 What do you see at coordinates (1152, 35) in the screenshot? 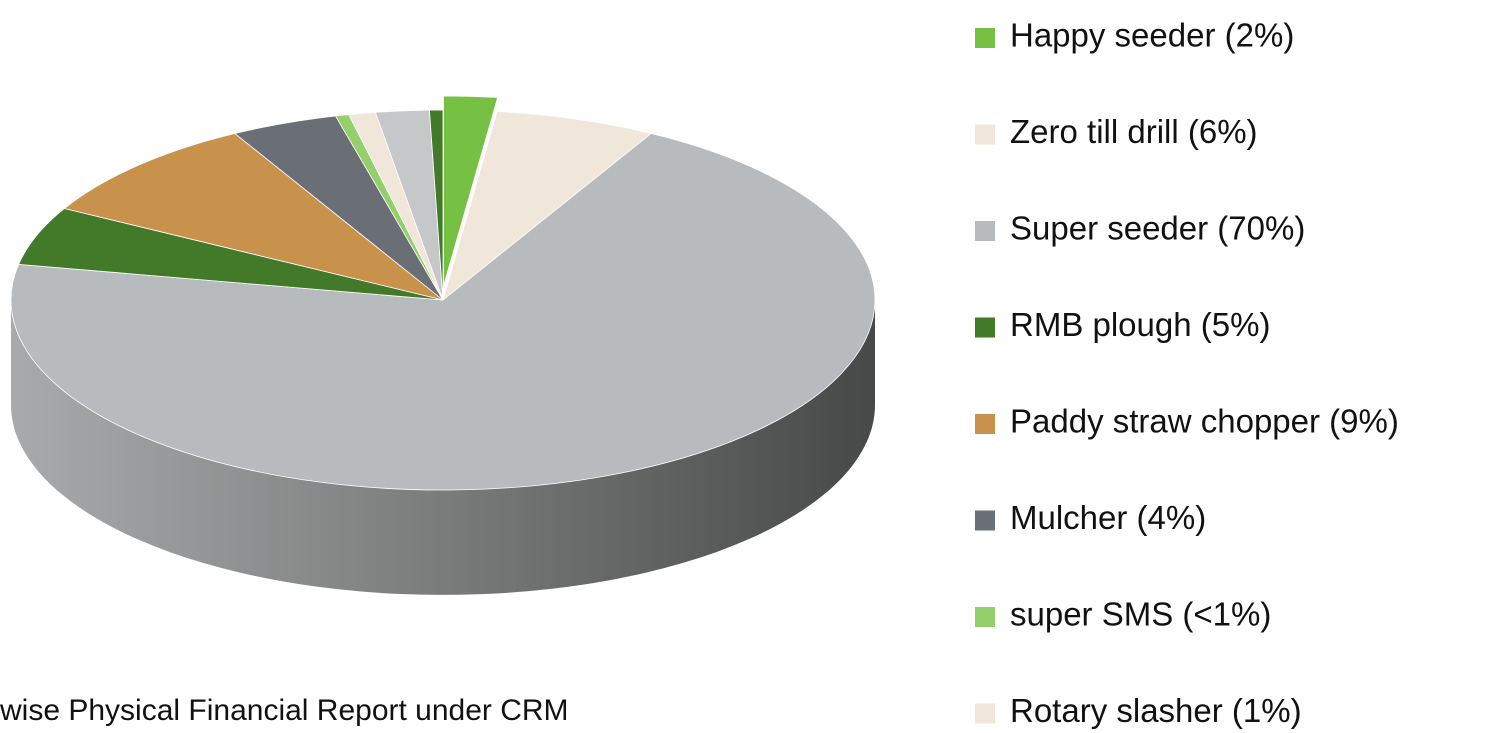
I see `legend-label: Happy seeder (2%)` at bounding box center [1152, 35].